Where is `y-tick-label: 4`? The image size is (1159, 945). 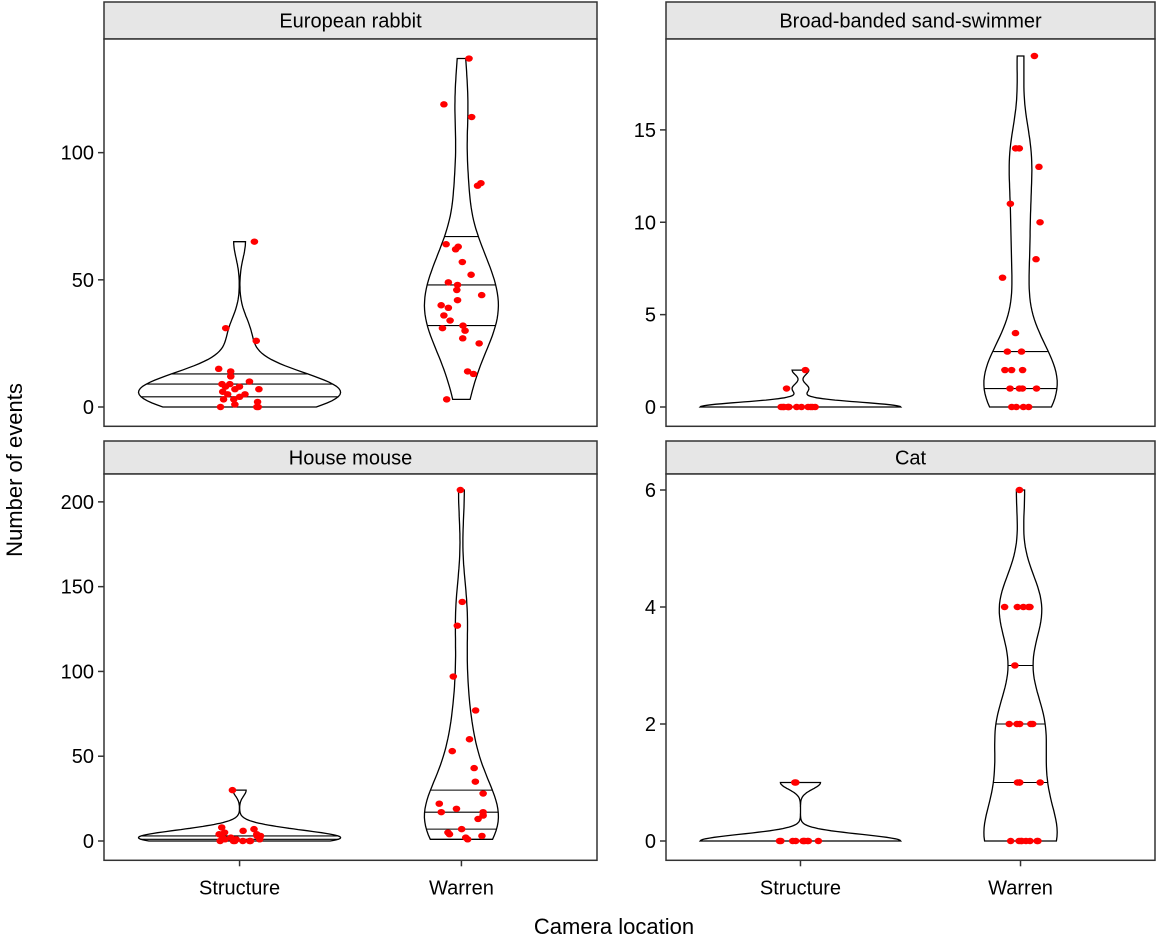
y-tick-label: 4 is located at coordinates (650, 608).